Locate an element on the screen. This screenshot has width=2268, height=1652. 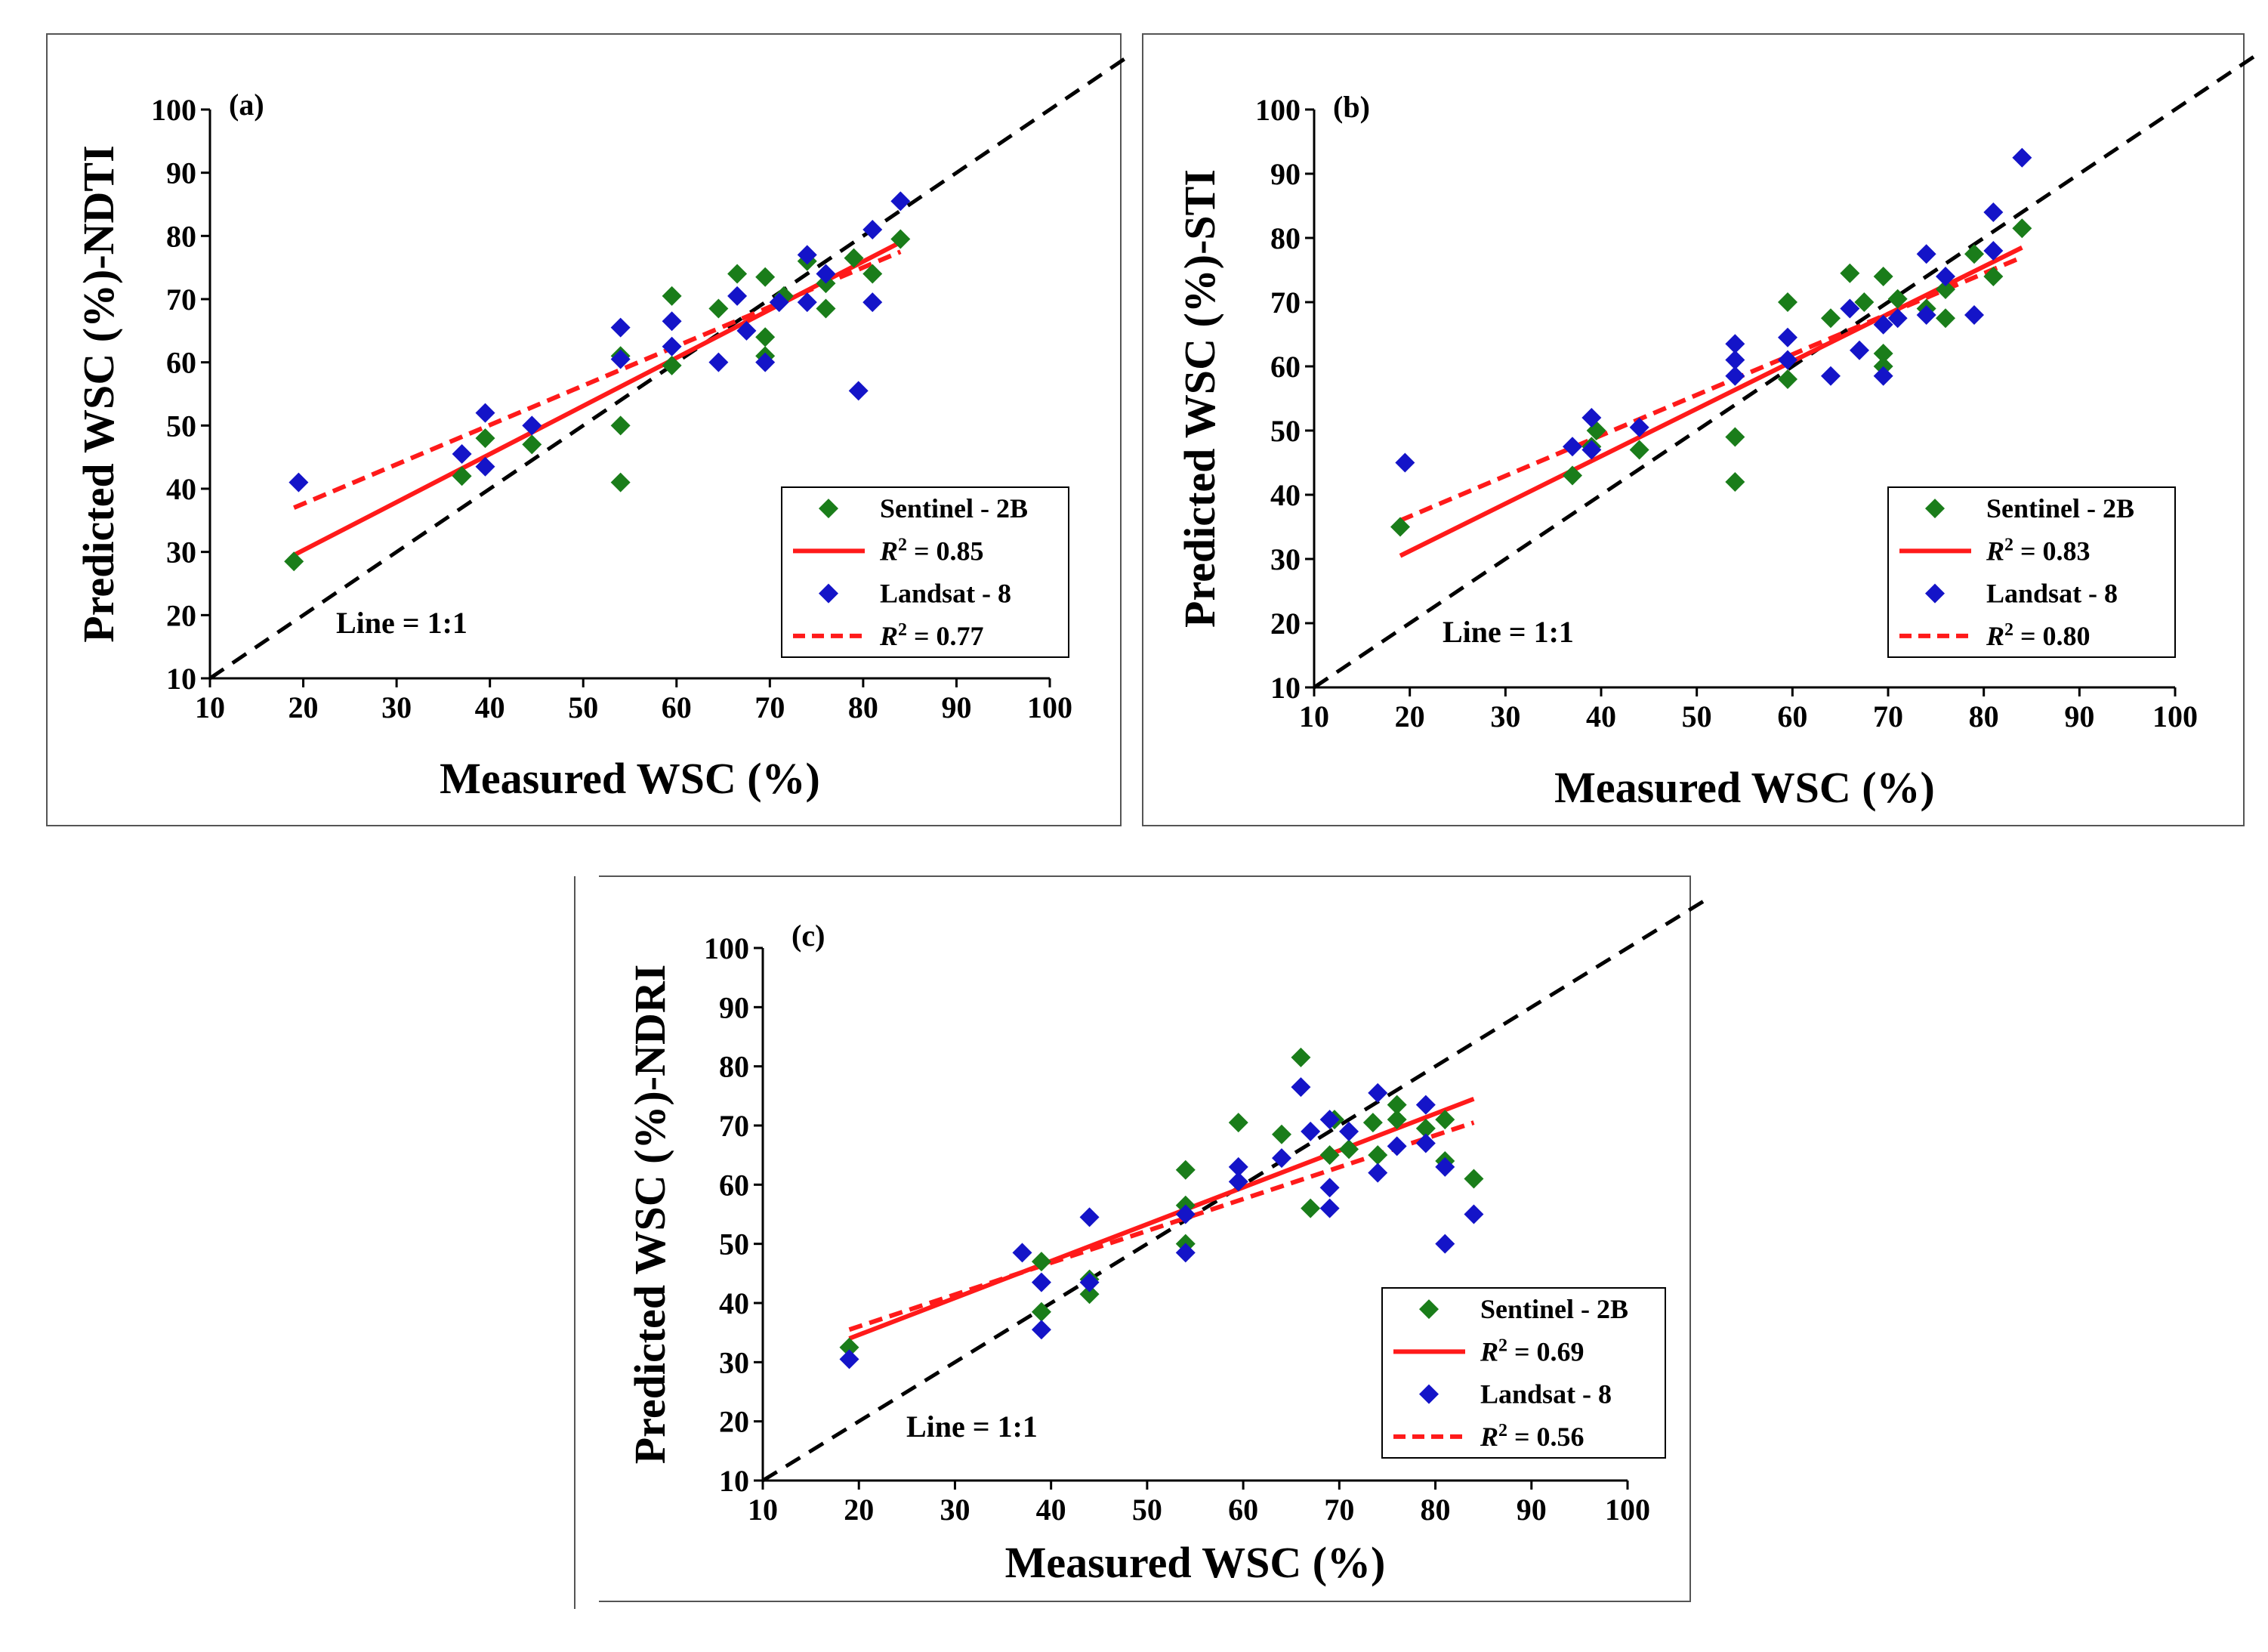
legend-sentinel-r2: R2 = 0.69 is located at coordinates (1532, 1350).